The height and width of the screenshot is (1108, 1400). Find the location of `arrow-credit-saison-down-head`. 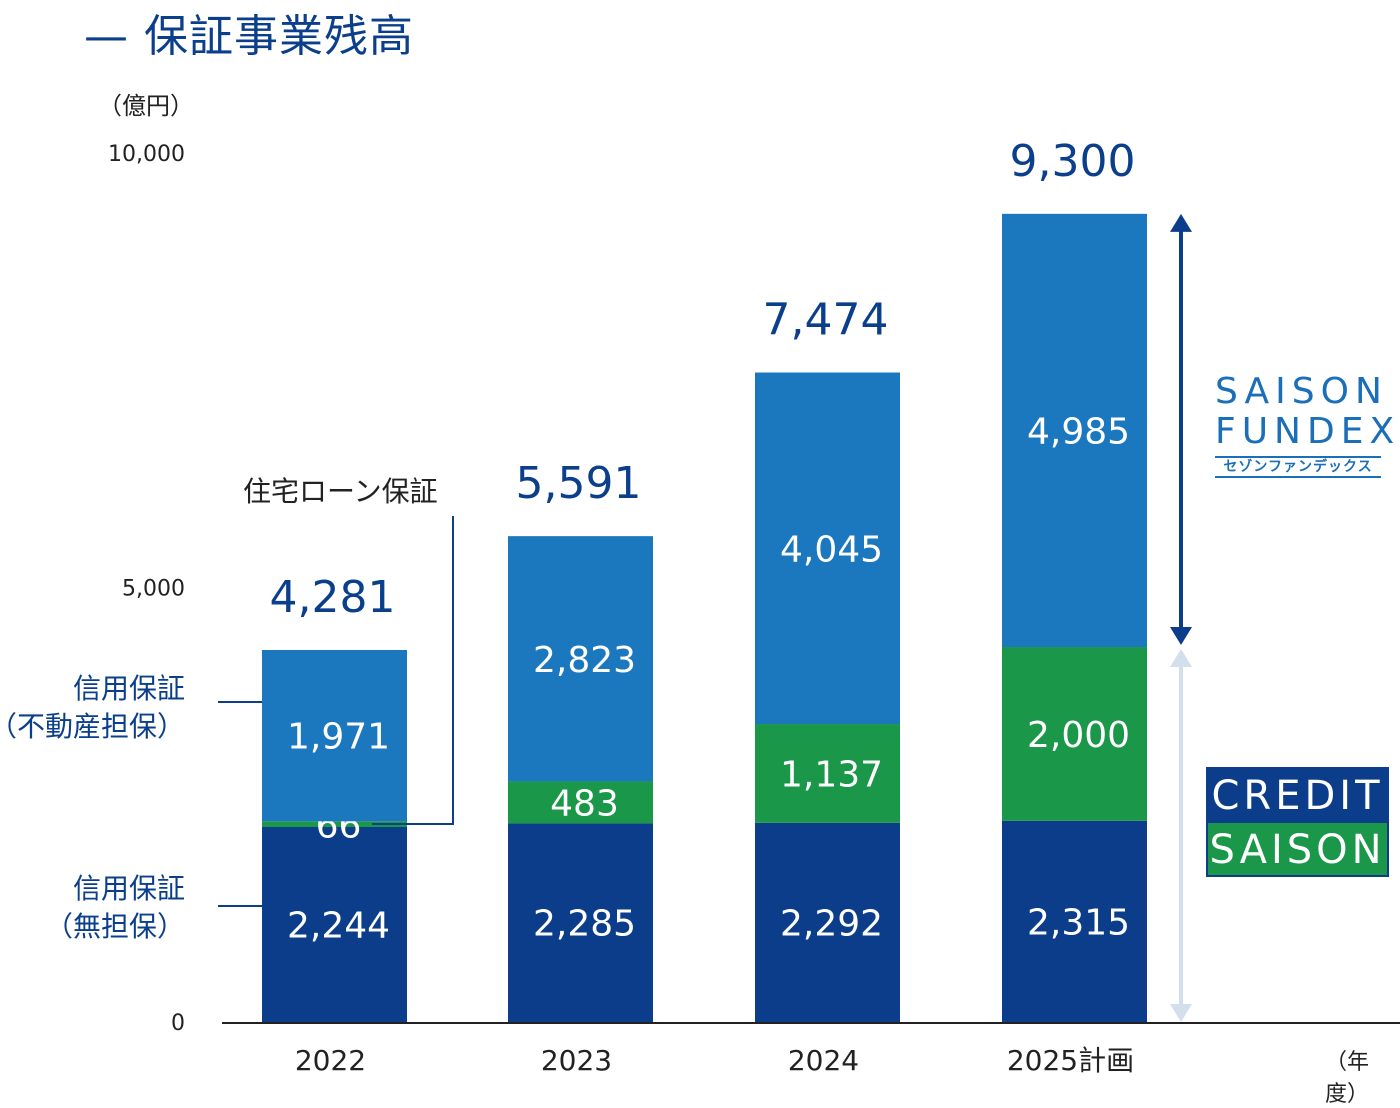

arrow-credit-saison-down-head is located at coordinates (1181, 1013).